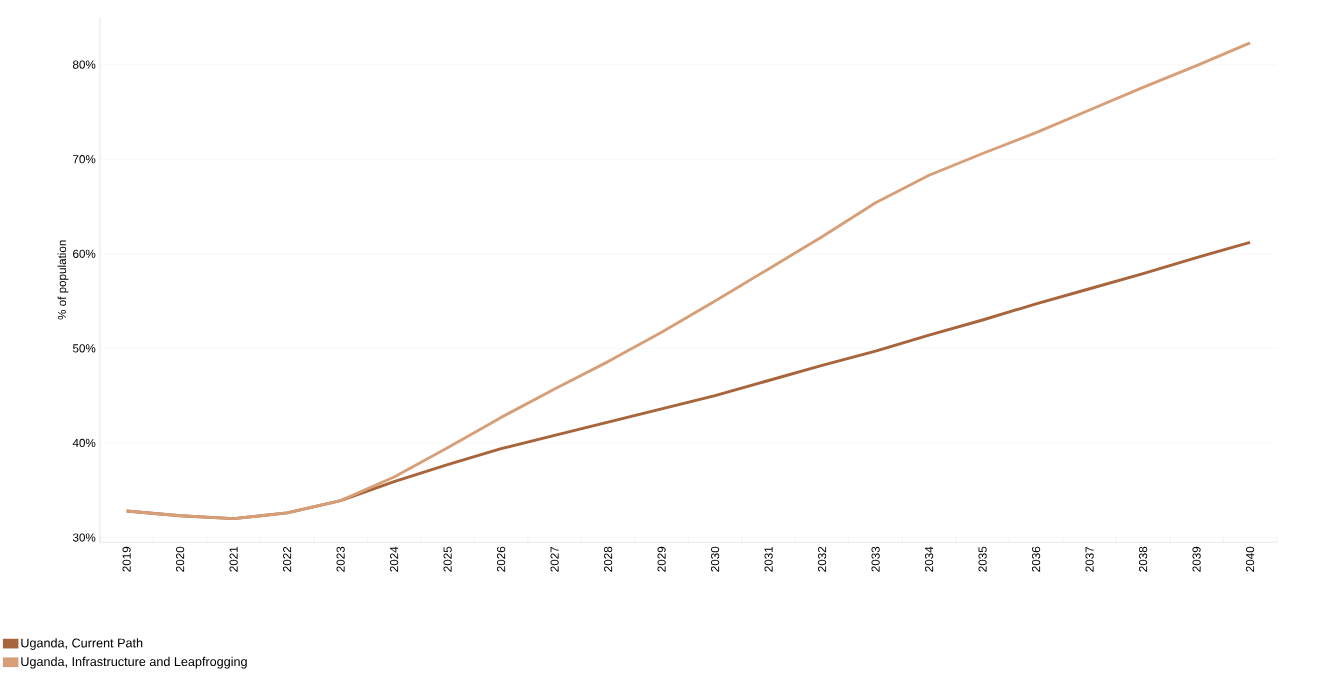  What do you see at coordinates (84, 64) in the screenshot?
I see `y-tick-label: 80%` at bounding box center [84, 64].